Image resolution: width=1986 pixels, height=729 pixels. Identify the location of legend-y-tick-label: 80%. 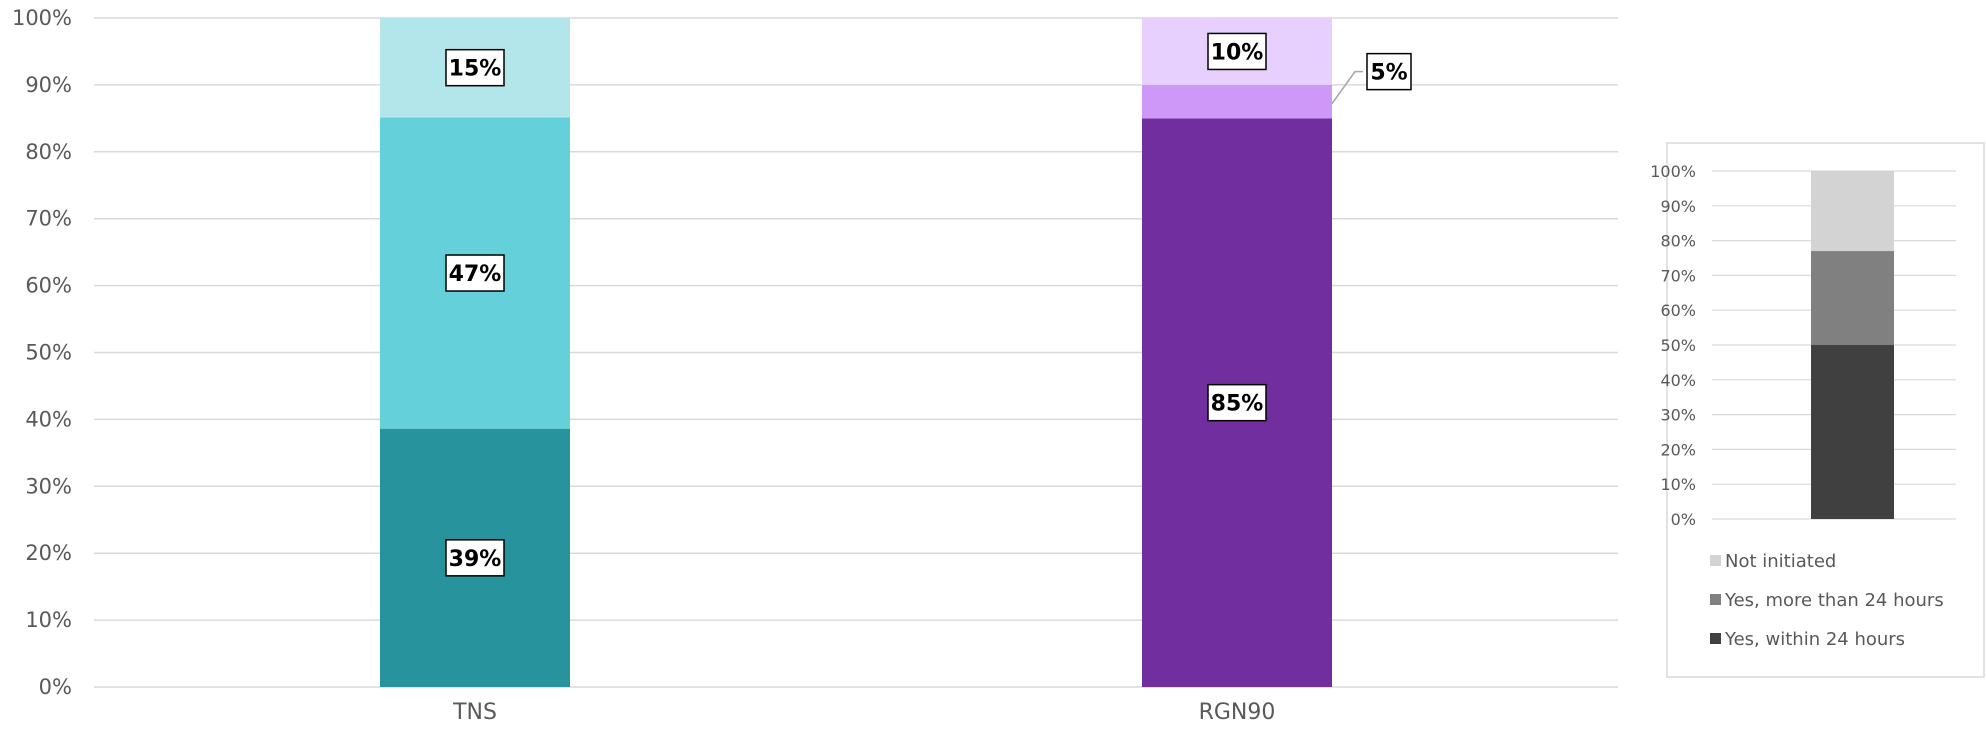
(1678, 241).